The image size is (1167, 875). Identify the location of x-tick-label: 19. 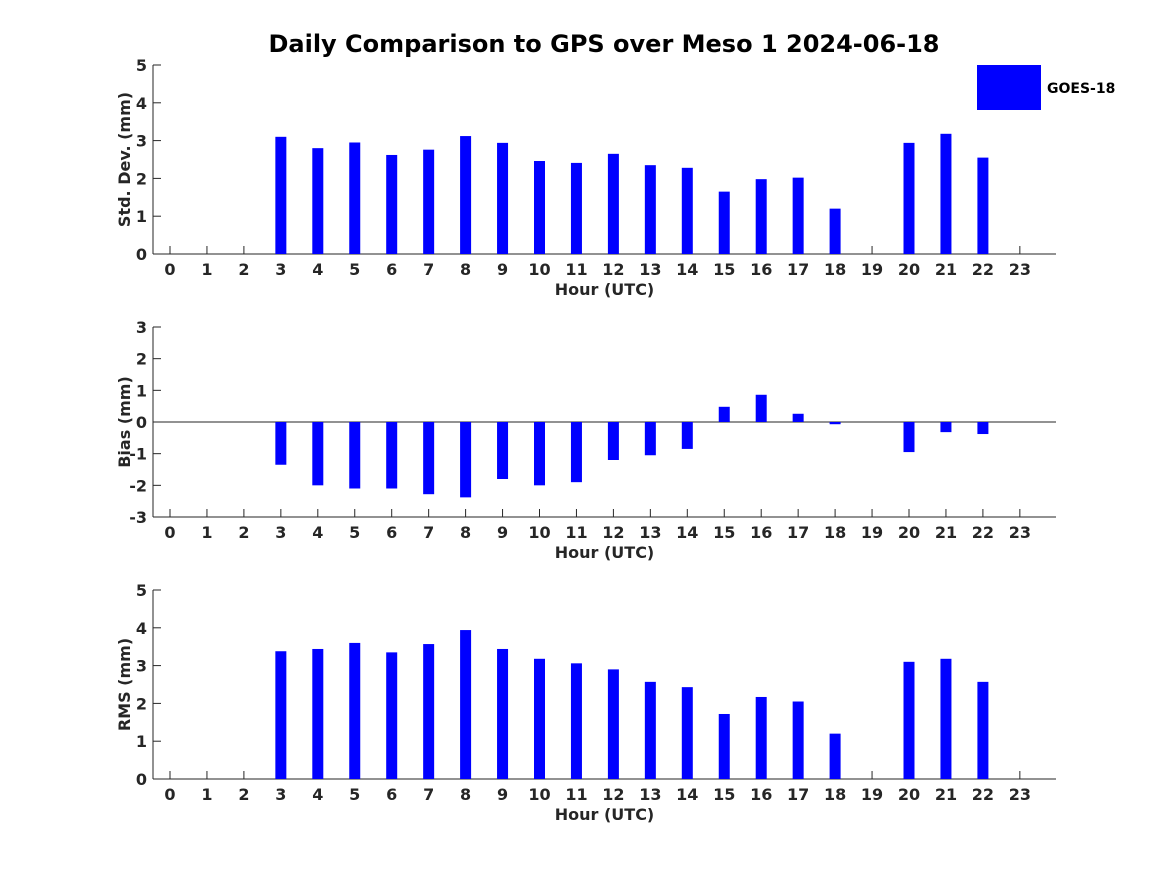
(872, 269).